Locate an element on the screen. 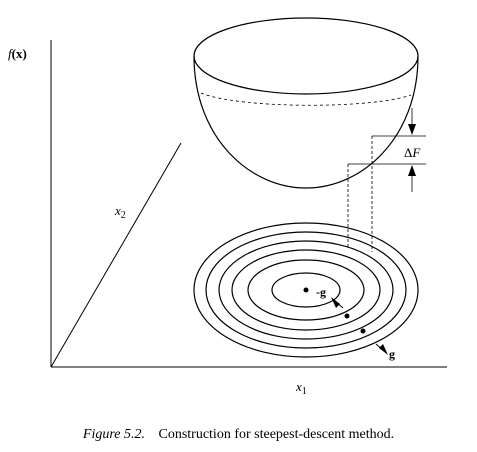  gradient-point is located at coordinates (363, 331).